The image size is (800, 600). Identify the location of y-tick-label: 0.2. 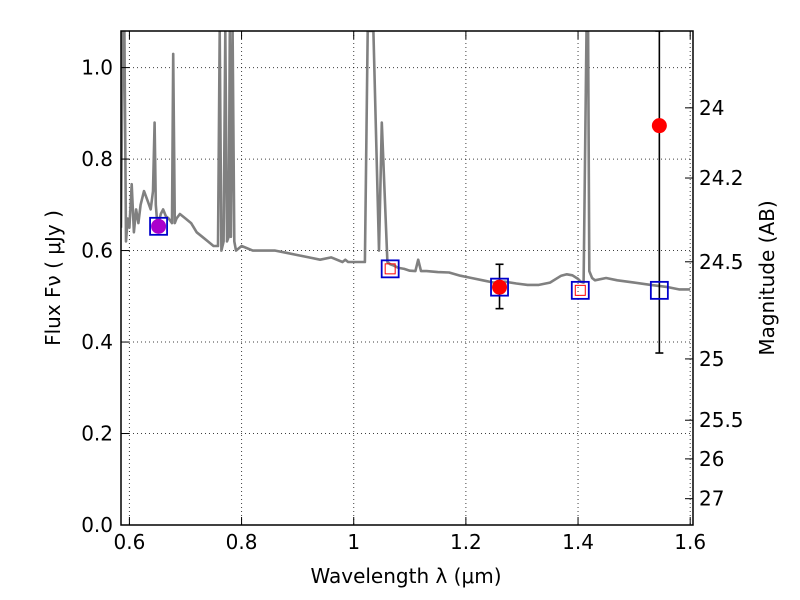
(97, 434).